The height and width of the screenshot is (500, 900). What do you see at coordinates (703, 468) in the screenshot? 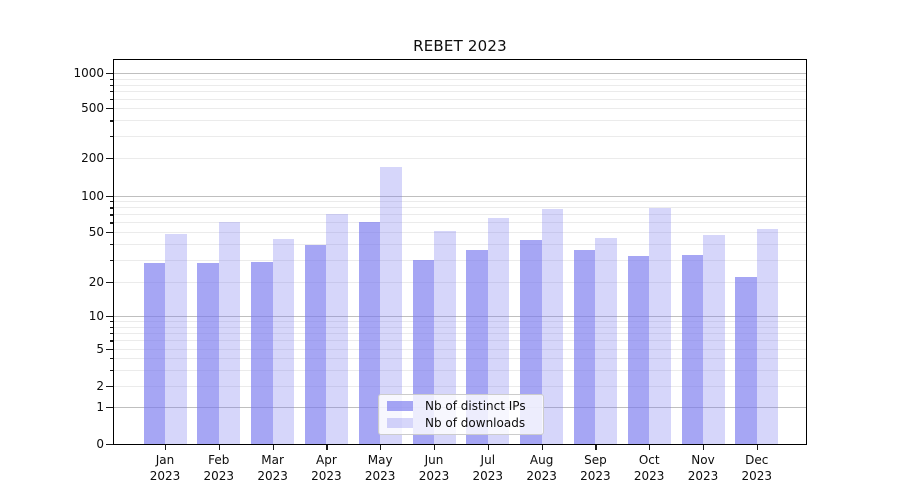
I see `x-tick-label: Nov 2023` at bounding box center [703, 468].